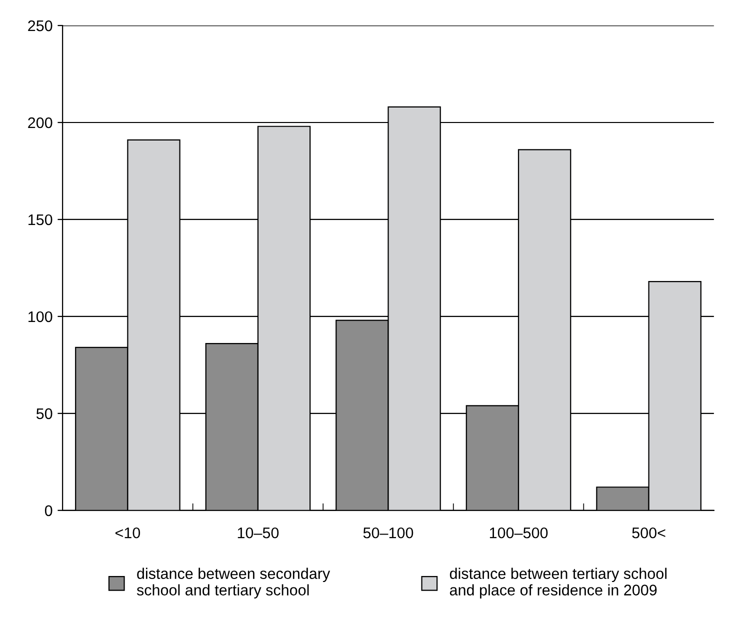 The width and height of the screenshot is (736, 638). What do you see at coordinates (40, 316) in the screenshot?
I see `y-tick-label: 100` at bounding box center [40, 316].